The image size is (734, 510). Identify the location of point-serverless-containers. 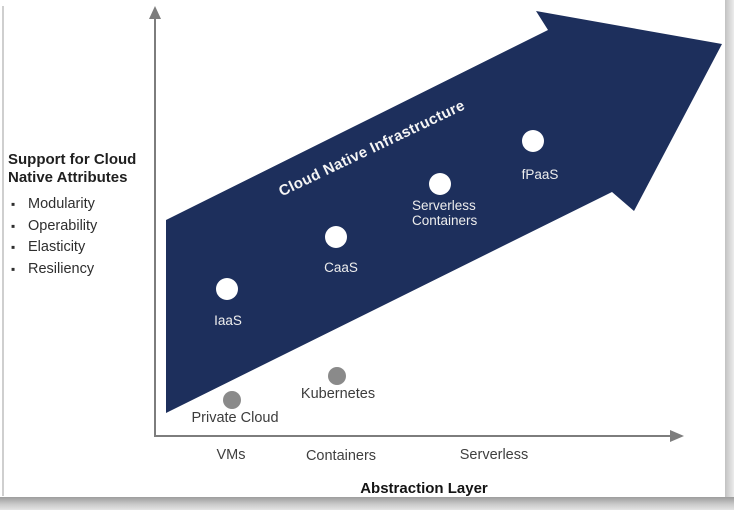
(440, 184).